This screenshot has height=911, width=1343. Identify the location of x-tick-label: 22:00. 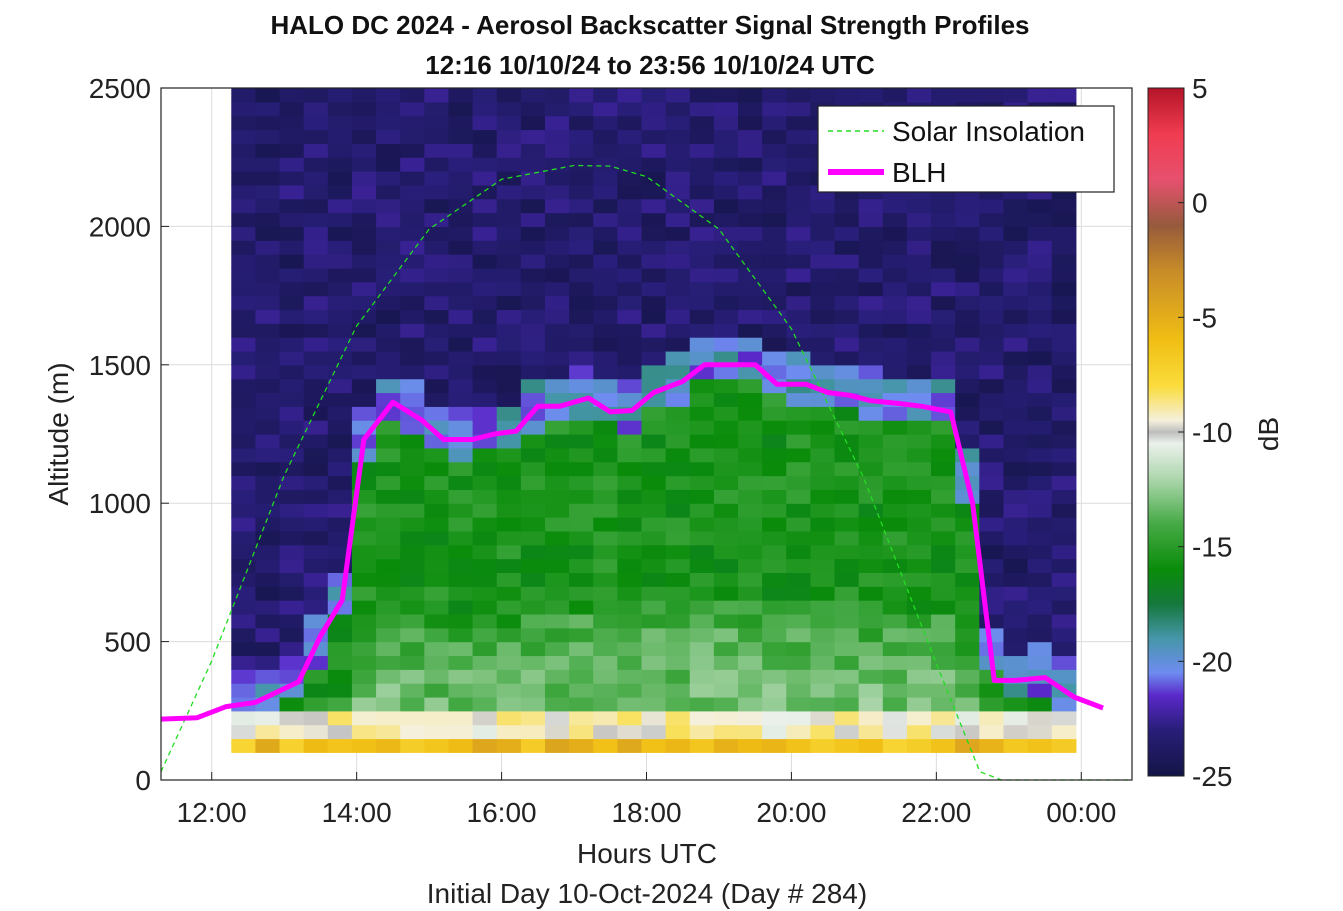
(936, 812).